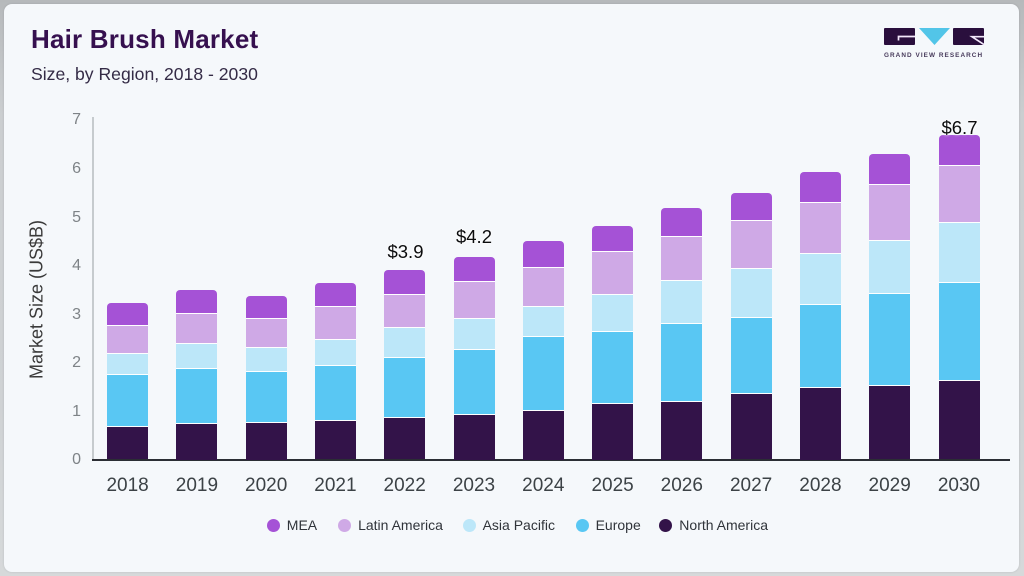 This screenshot has width=1024, height=576. I want to click on svg-text: GRAND VIEW RESEARCH, so click(933, 55).